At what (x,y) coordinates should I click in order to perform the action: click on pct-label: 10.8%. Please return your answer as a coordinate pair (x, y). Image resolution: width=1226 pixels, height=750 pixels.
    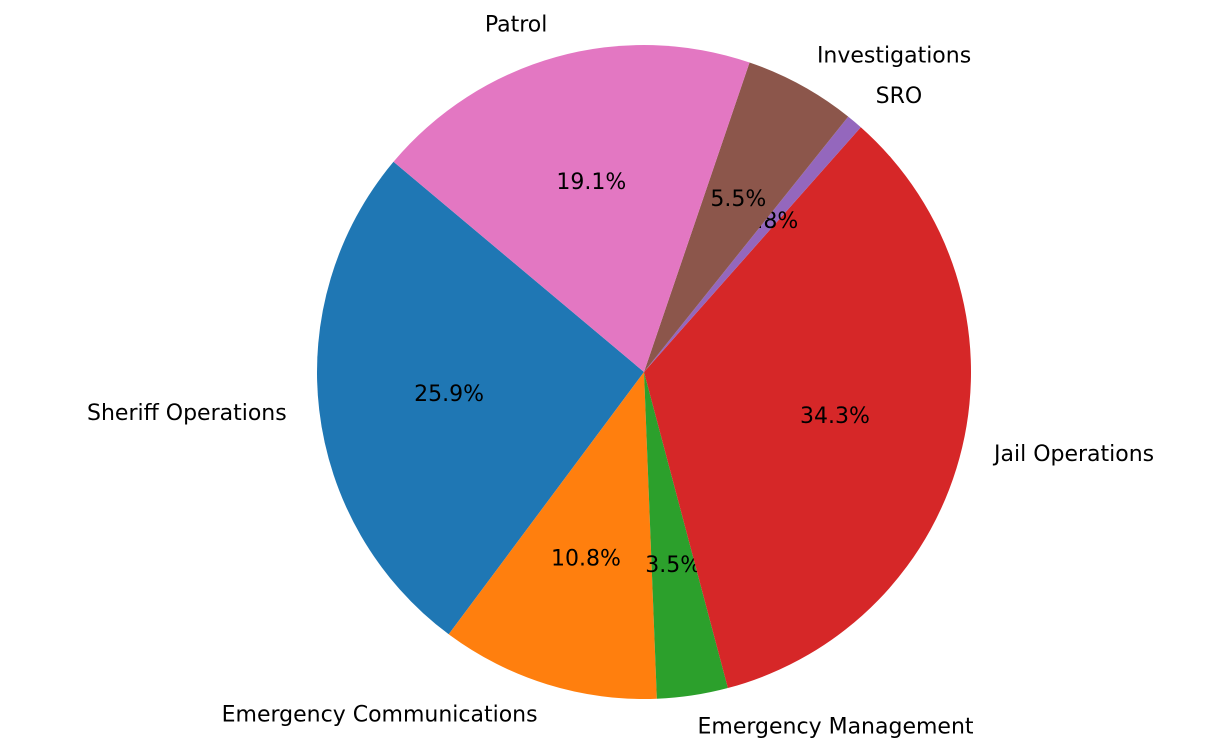
    Looking at the image, I should click on (586, 558).